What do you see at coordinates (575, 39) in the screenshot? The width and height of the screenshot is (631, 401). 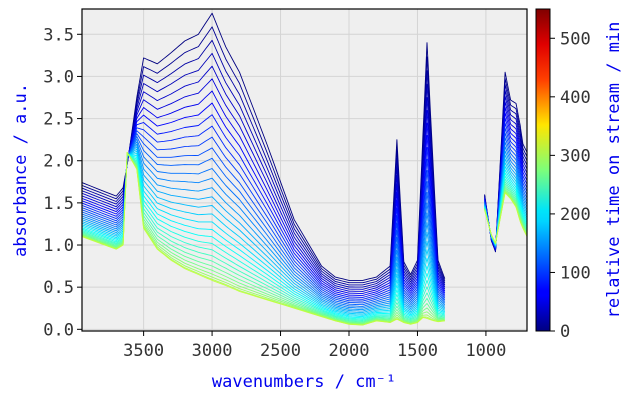 I see `colorbar-tick-label: 500` at bounding box center [575, 39].